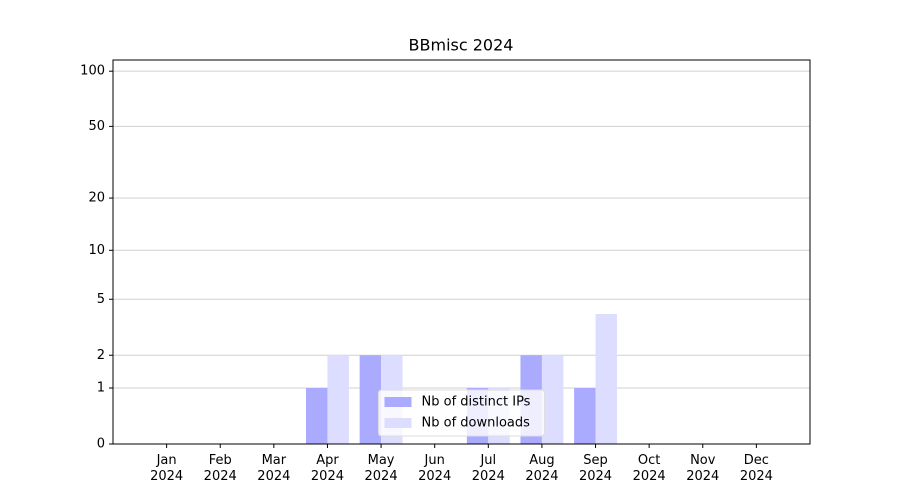  Describe the element at coordinates (220, 468) in the screenshot. I see `x-tick-label: Feb 2024` at that location.